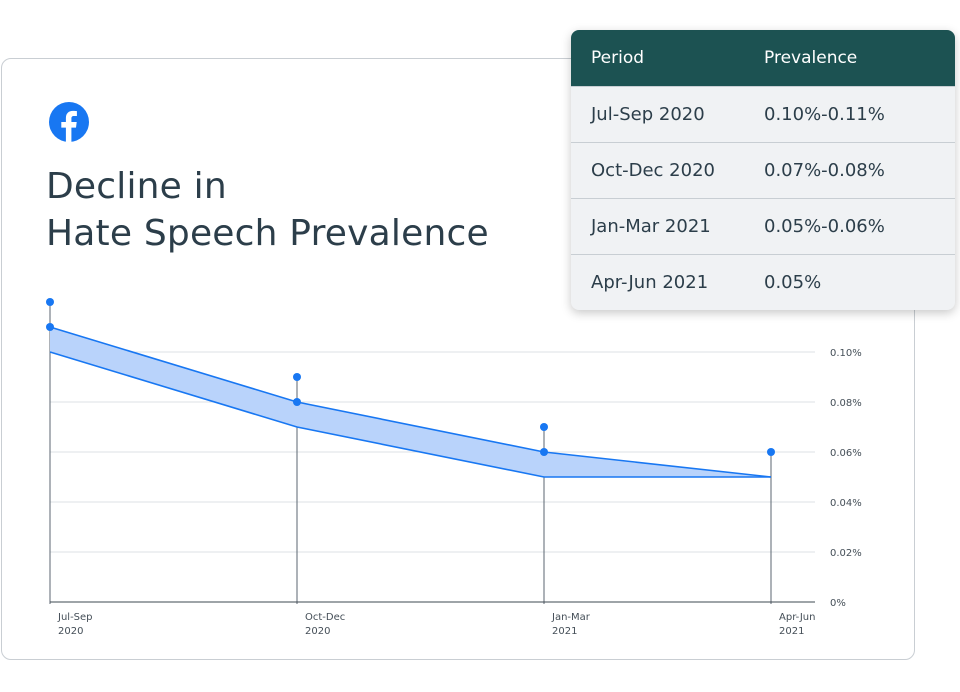  What do you see at coordinates (763, 114) in the screenshot?
I see `table-row: Jul-Sep 2020 0.10%-0.11%` at bounding box center [763, 114].